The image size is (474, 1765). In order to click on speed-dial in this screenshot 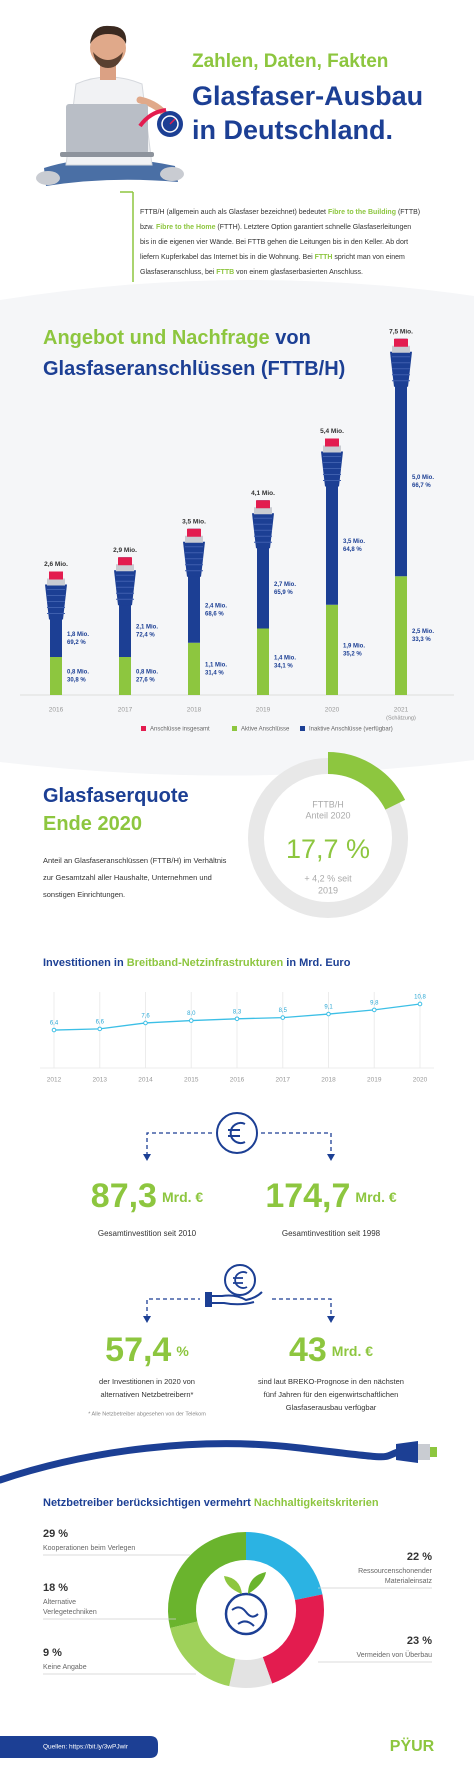, I will do `click(170, 124)`.